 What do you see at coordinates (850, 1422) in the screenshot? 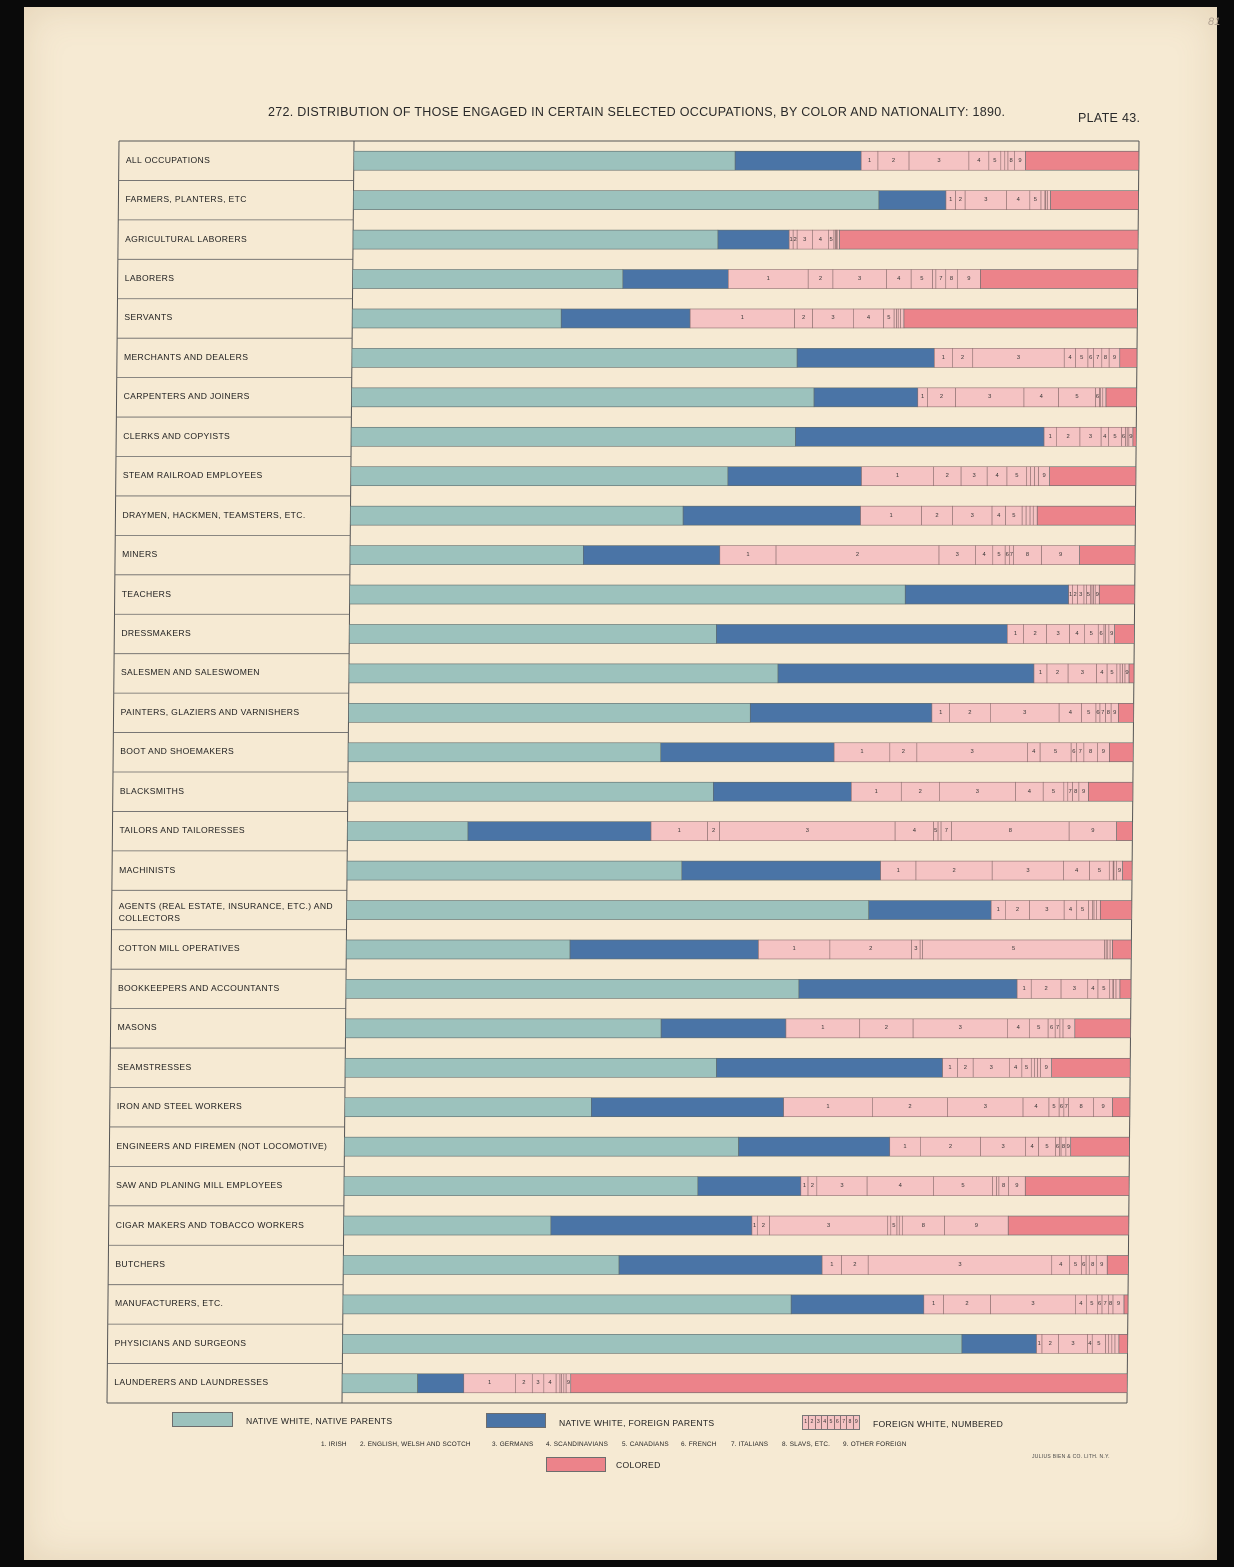
I see `legend-box-digit: 8` at bounding box center [850, 1422].